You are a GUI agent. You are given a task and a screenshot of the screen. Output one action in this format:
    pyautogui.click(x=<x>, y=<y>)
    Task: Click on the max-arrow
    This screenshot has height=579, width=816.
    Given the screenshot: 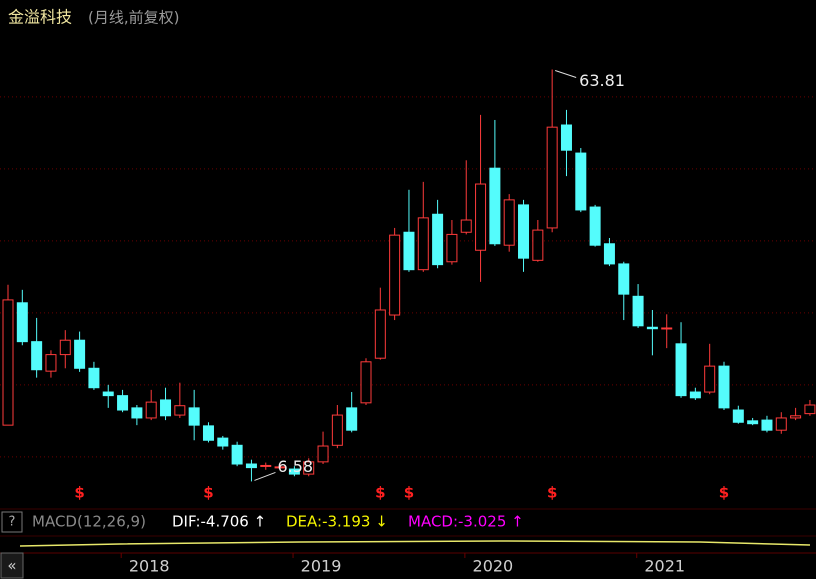 What is the action you would take?
    pyautogui.click(x=566, y=74)
    